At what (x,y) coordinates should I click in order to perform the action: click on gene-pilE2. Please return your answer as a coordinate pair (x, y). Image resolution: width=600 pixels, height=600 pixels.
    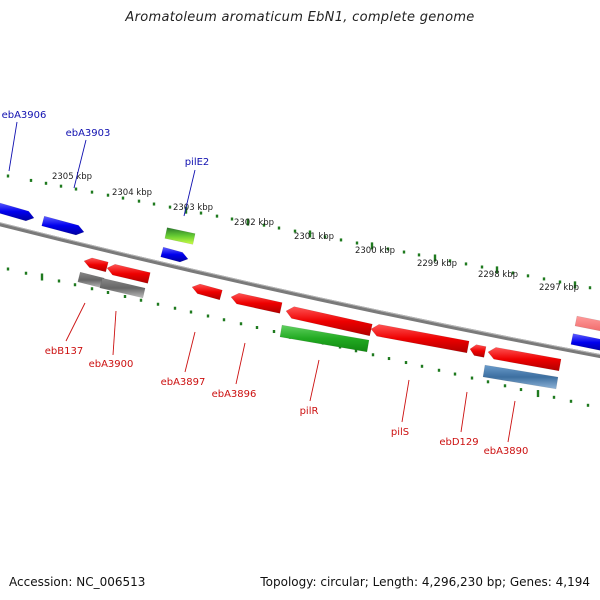
    Looking at the image, I should click on (180, 236).